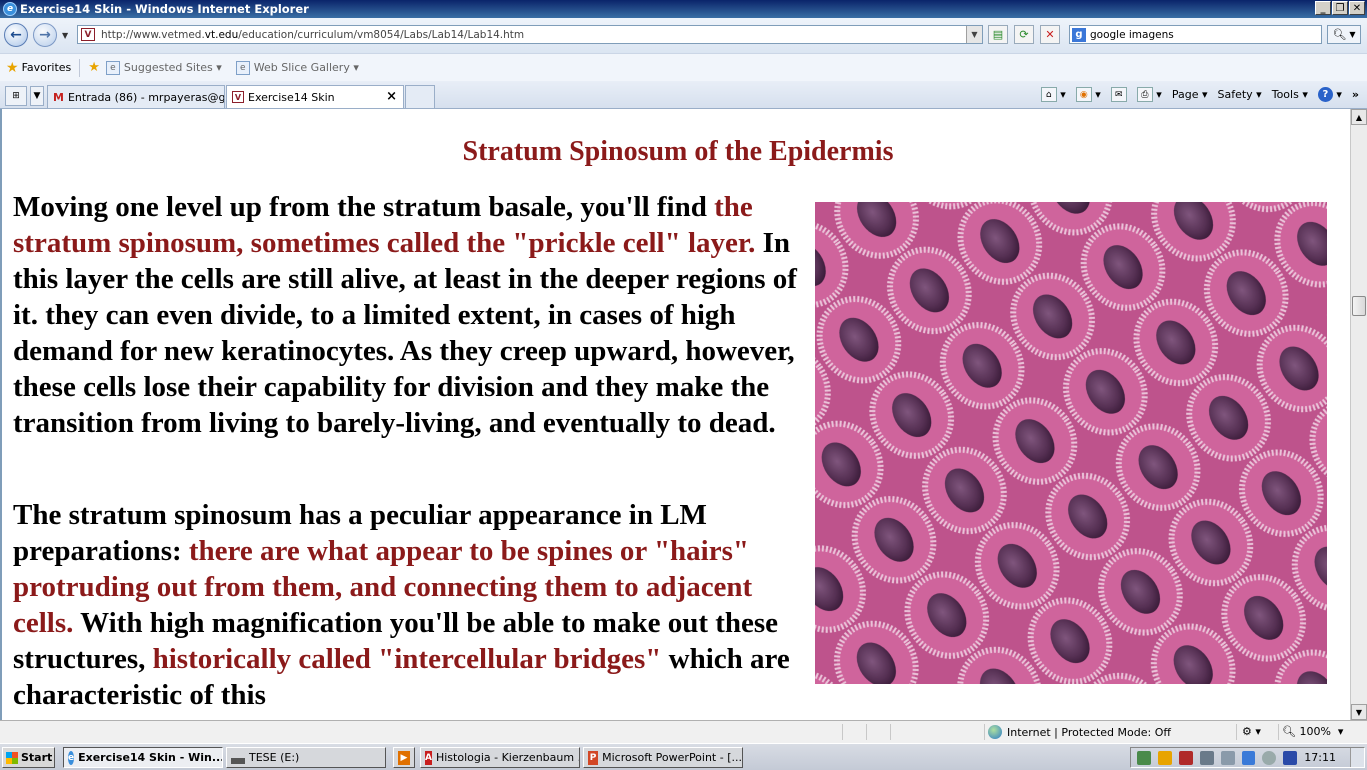 The image size is (1367, 770). What do you see at coordinates (1359, 712) in the screenshot?
I see `scroll-down-button: ▼` at bounding box center [1359, 712].